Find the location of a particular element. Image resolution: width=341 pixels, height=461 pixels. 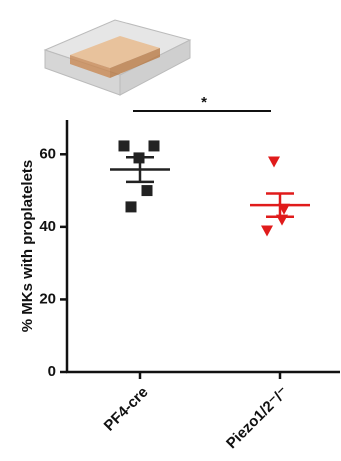

y-tick-label: 0 is located at coordinates (52, 371).